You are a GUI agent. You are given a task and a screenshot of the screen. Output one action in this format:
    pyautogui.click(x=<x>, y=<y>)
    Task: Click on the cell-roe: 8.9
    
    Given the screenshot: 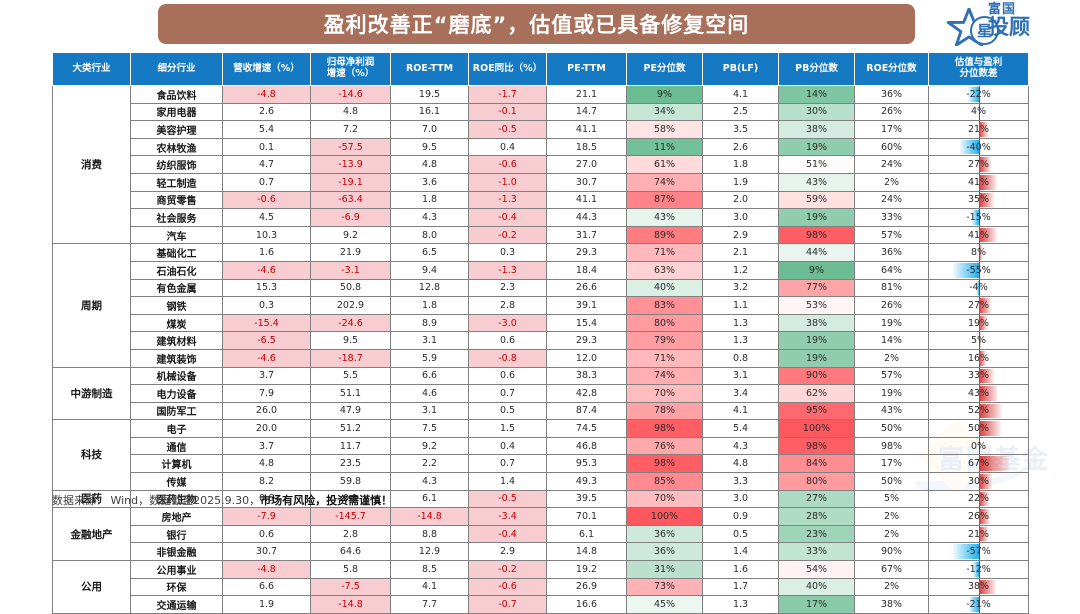 What is the action you would take?
    pyautogui.click(x=429, y=323)
    